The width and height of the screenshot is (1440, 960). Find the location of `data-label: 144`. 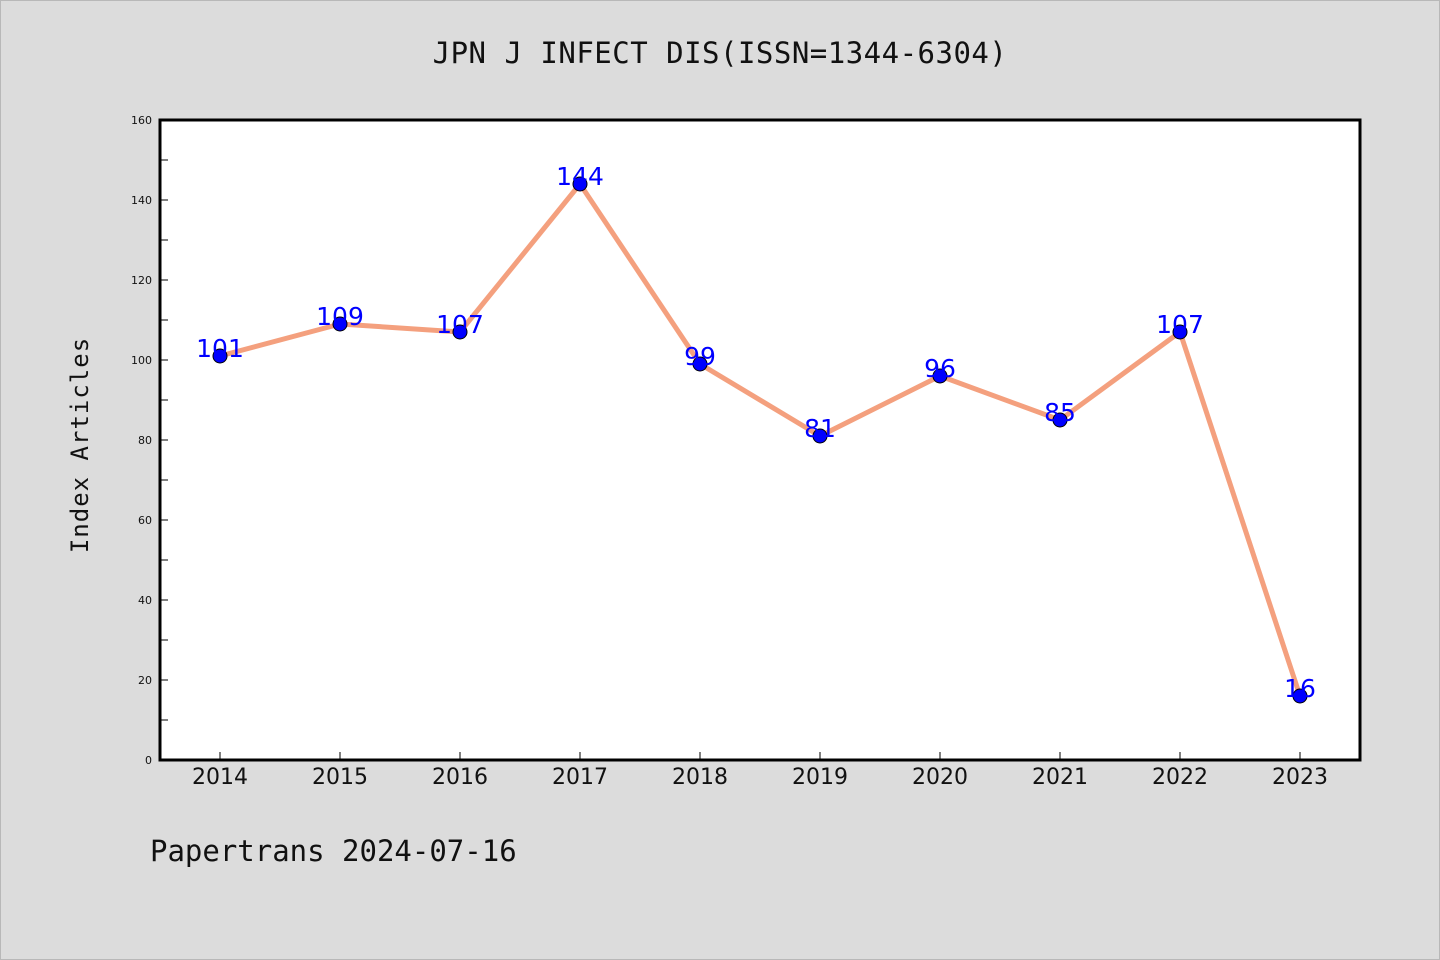

data-label: 144 is located at coordinates (580, 176).